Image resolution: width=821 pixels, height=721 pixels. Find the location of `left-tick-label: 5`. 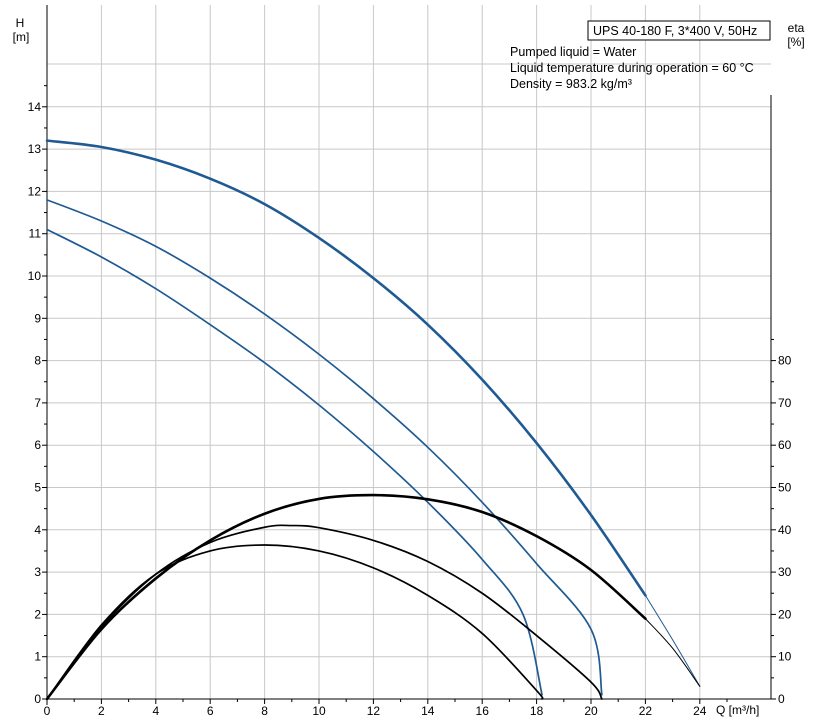

left-tick-label: 5 is located at coordinates (37, 488).